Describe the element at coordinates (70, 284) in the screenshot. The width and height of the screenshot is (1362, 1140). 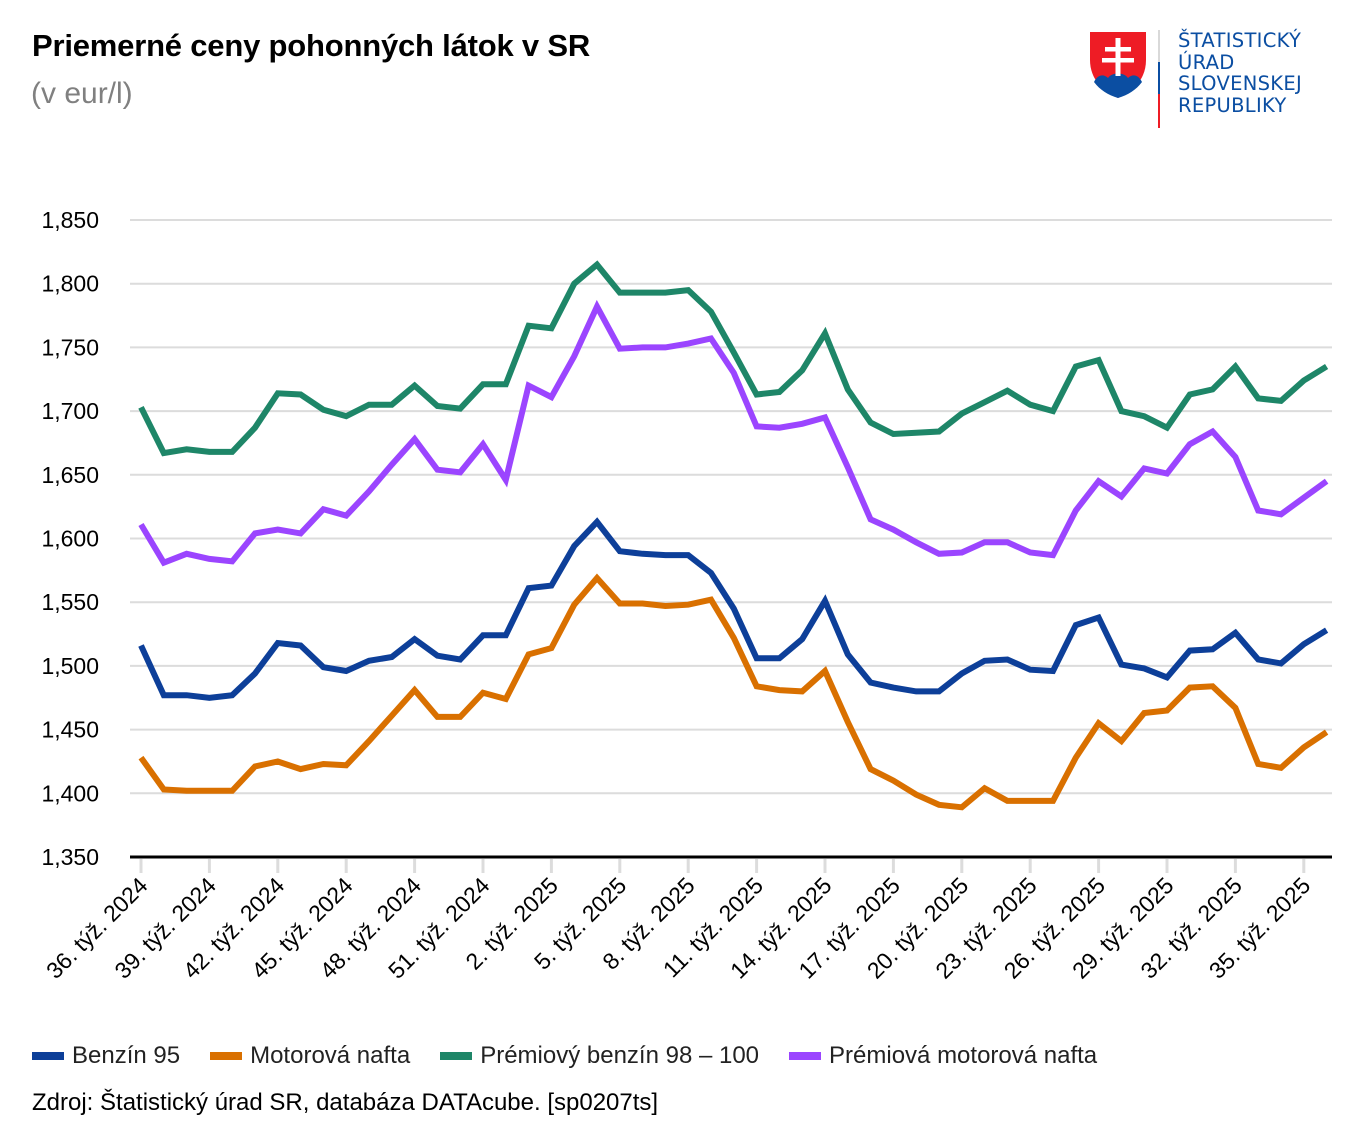
I see `y-tick-label: 1,800` at that location.